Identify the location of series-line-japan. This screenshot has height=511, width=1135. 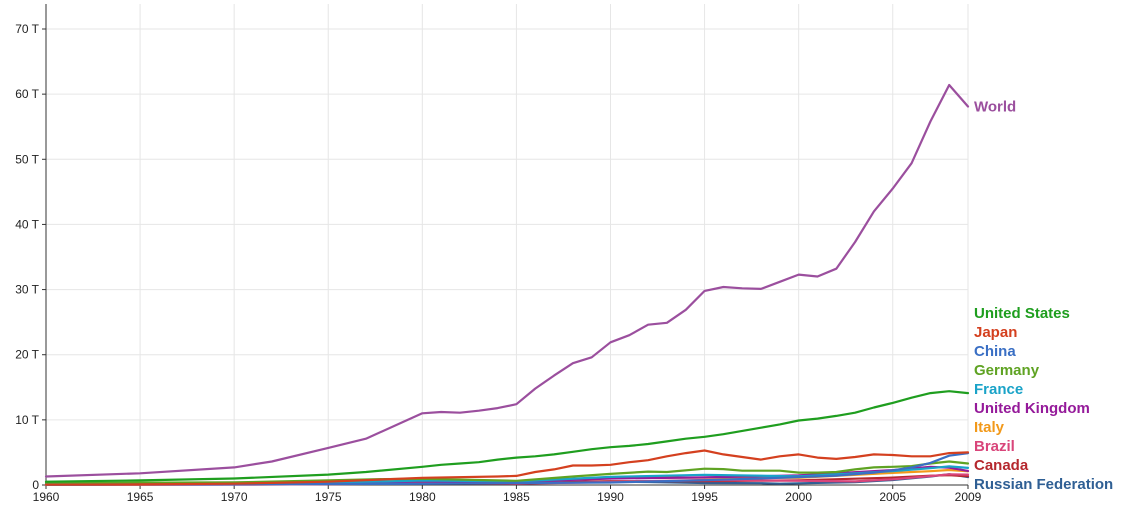
(507, 467).